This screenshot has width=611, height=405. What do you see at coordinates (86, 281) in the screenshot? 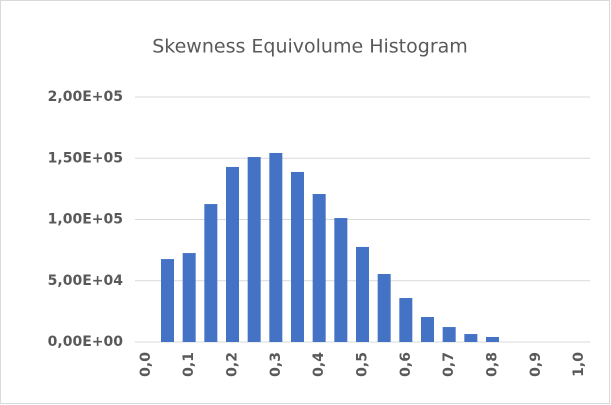
I see `y-tick-label: 5,00E+04` at bounding box center [86, 281].